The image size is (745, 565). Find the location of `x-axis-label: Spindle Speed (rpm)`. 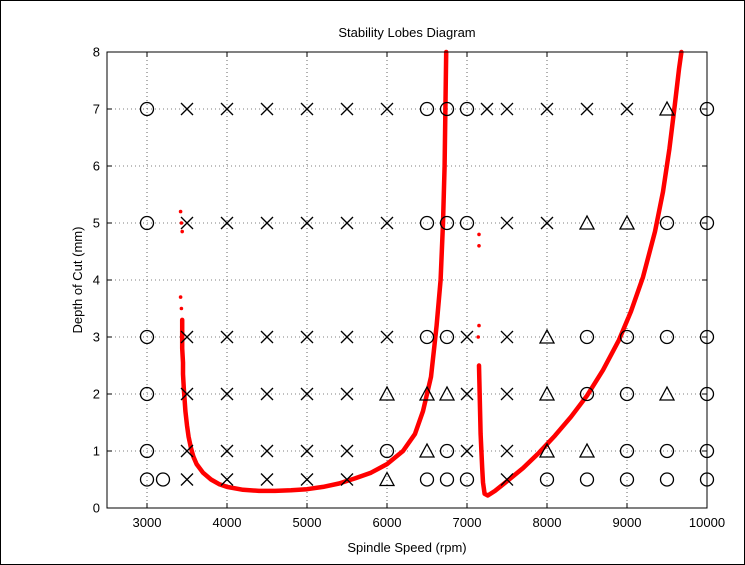

x-axis-label: Spindle Speed (rpm) is located at coordinates (406, 547).